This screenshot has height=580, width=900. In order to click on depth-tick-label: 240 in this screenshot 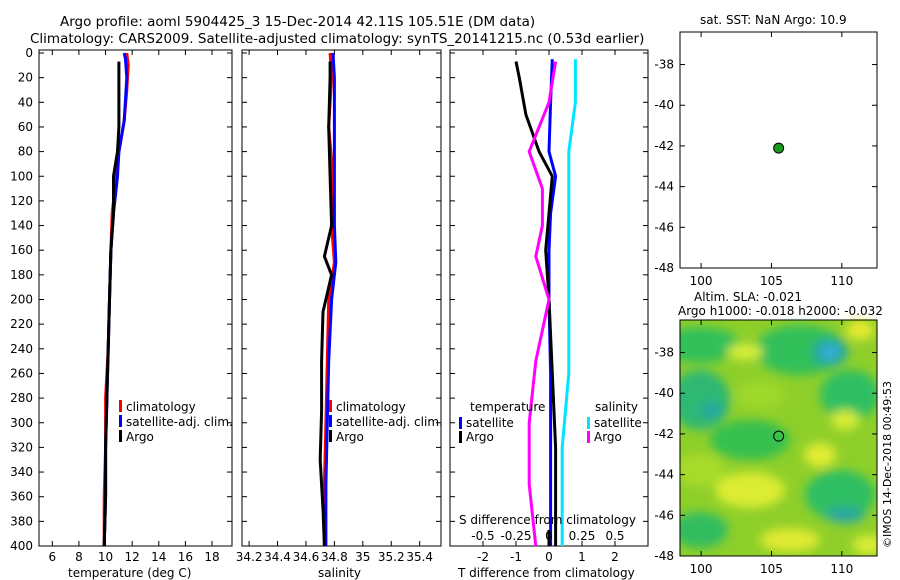, I will do `click(21, 349)`.